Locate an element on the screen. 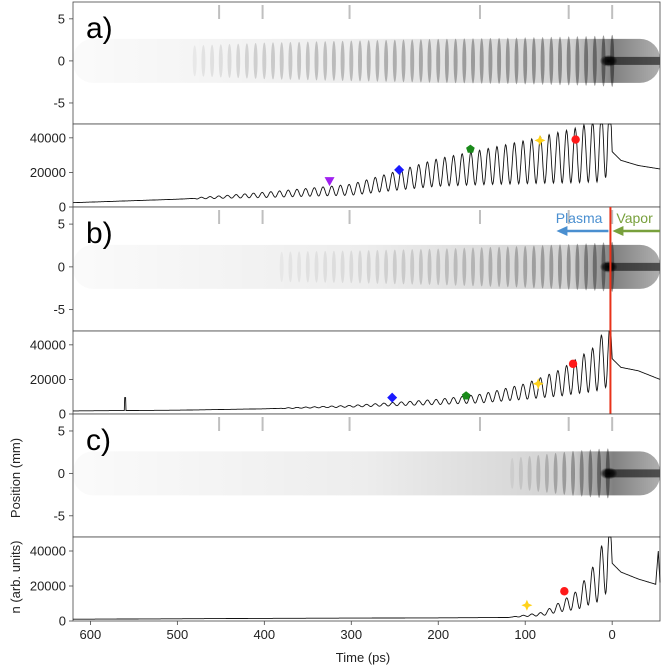 Image resolution: width=664 pixels, height=666 pixels. x-tick-label: 400 is located at coordinates (264, 634).